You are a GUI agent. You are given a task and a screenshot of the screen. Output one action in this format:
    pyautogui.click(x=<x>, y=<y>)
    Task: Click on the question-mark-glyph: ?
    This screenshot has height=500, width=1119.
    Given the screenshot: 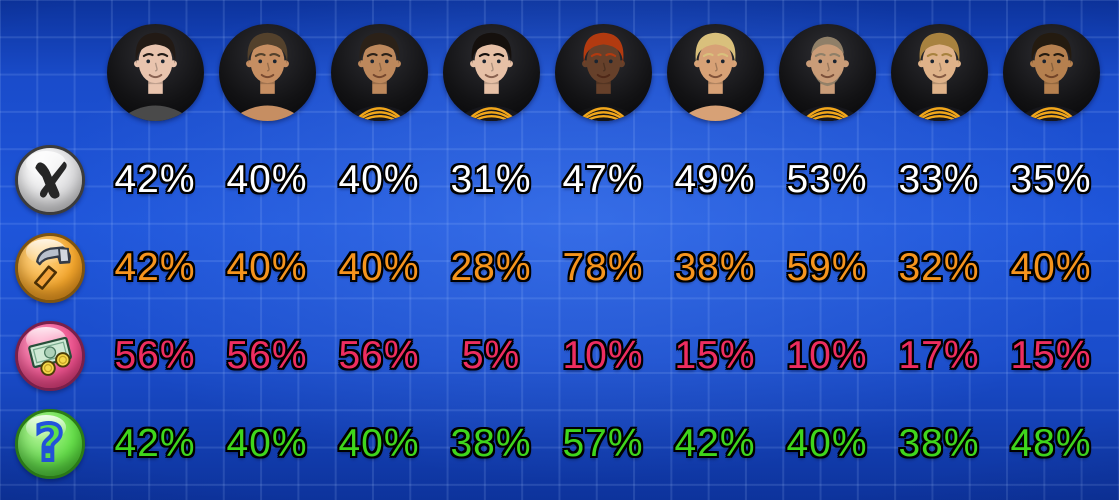 What is the action you would take?
    pyautogui.click(x=49, y=443)
    